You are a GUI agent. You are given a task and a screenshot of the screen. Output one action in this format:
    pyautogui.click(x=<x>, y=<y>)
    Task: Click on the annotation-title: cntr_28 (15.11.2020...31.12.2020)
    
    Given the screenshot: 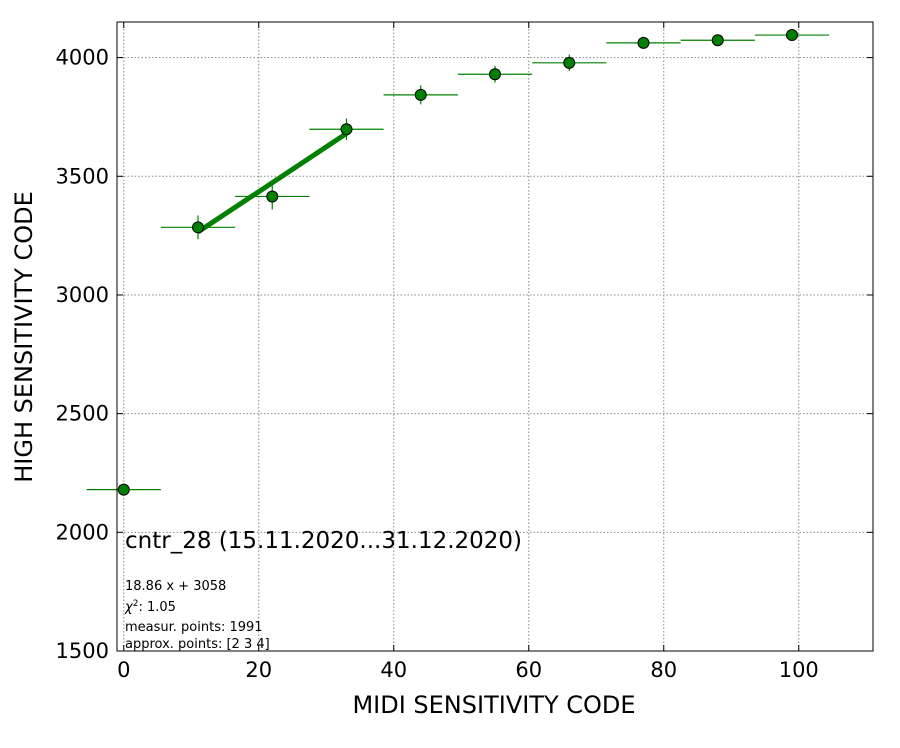 What is the action you would take?
    pyautogui.click(x=323, y=541)
    